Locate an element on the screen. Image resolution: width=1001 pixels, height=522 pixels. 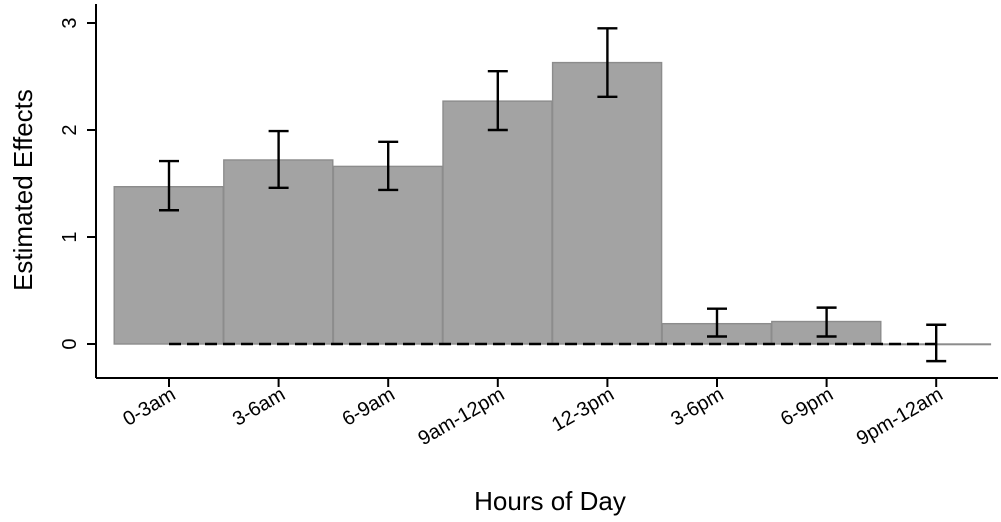
error-bar-9am-12pm is located at coordinates (497, 100).